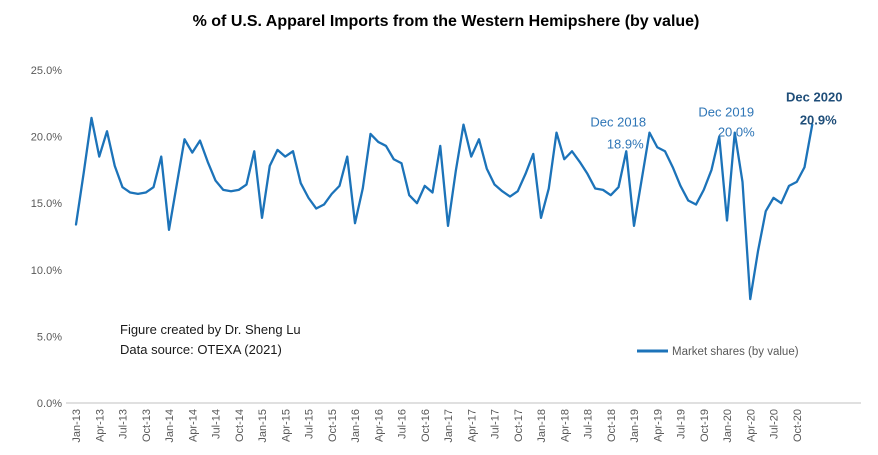 The image size is (878, 455). I want to click on x-axis-tick-label: Jan-20, so click(728, 426).